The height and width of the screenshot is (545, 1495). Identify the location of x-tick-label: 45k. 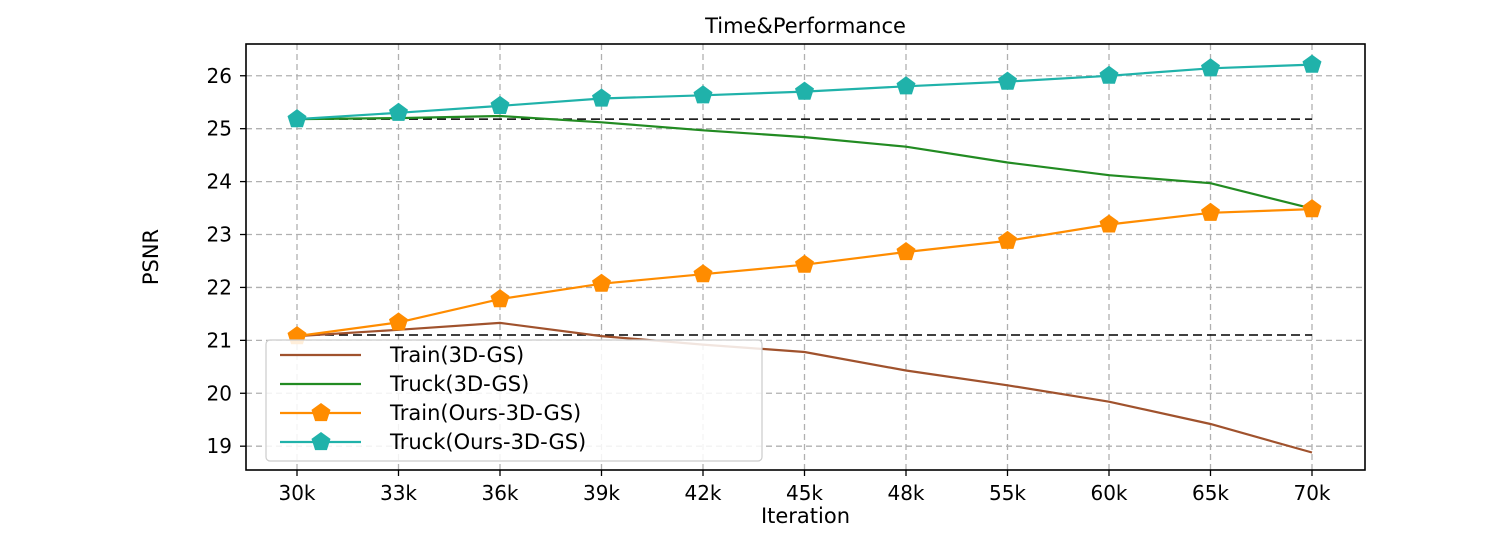
(804, 493).